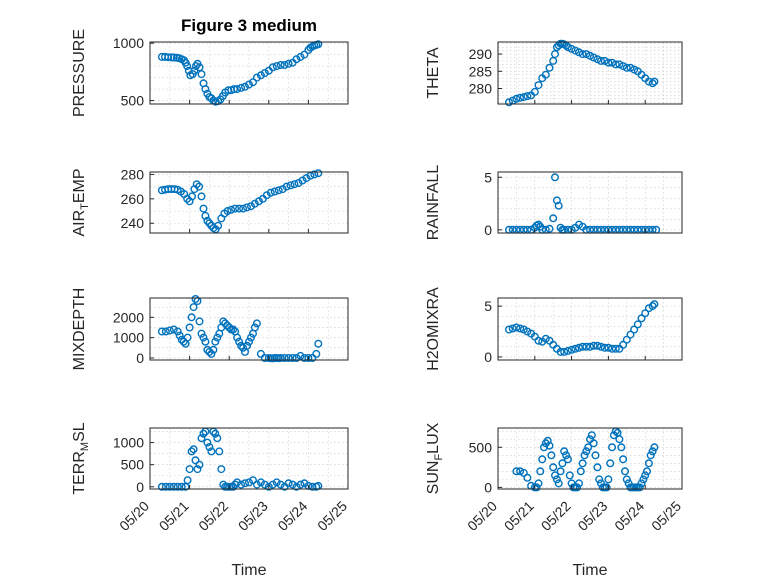  I want to click on x-tick-label: 05/22, so click(556, 516).